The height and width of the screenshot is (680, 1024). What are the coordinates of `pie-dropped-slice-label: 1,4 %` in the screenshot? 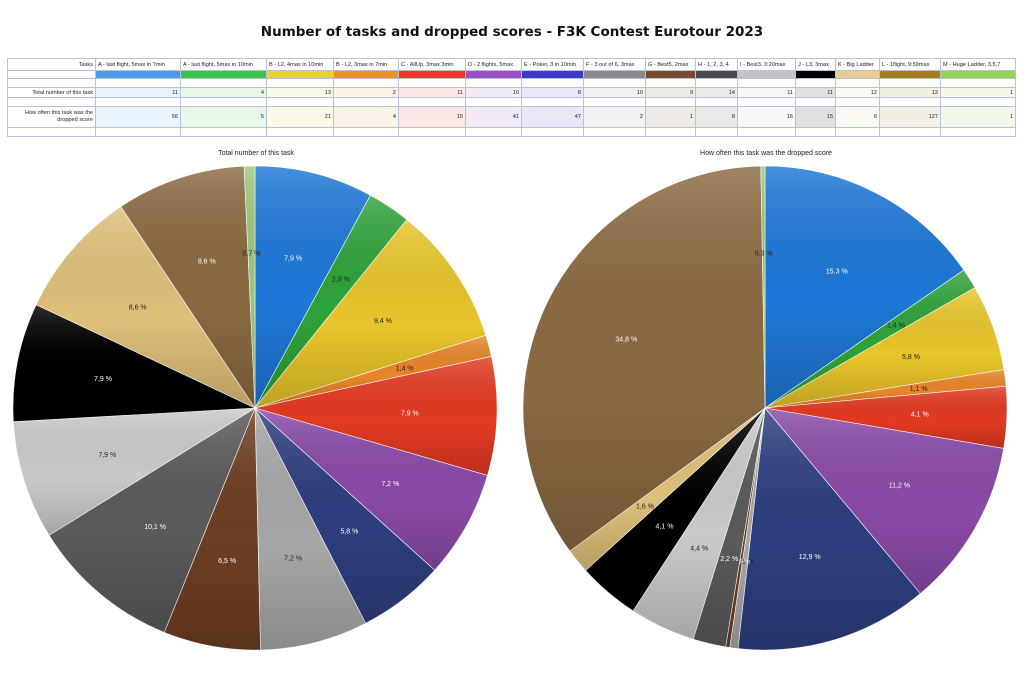 It's located at (896, 326).